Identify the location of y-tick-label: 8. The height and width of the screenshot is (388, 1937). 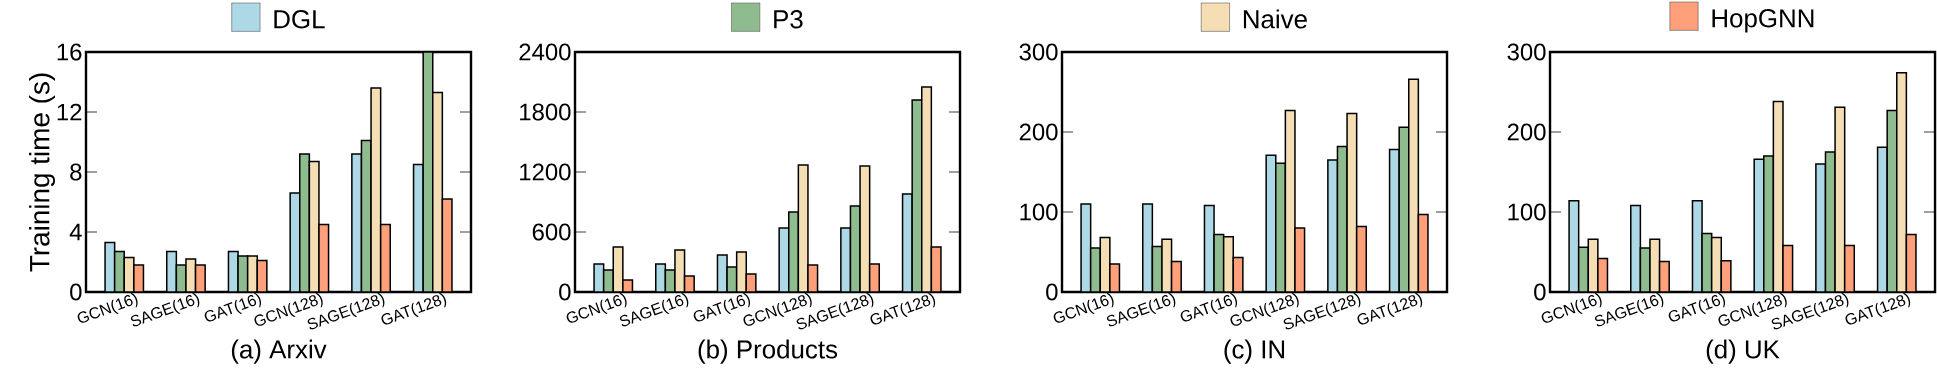
(76, 172).